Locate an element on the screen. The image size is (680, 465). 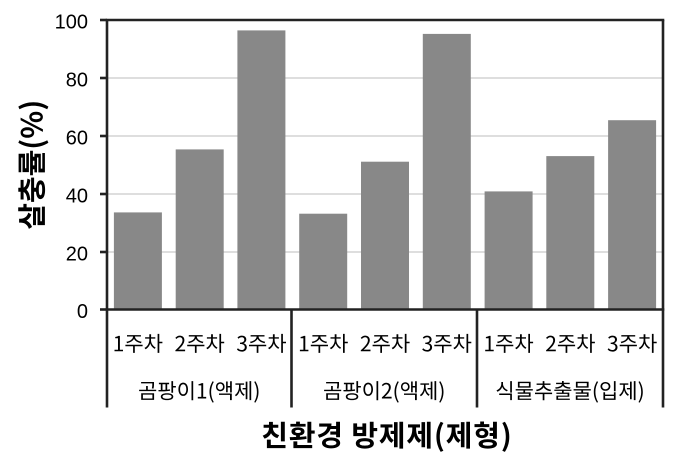
svg-text: 20 is located at coordinates (77, 254).